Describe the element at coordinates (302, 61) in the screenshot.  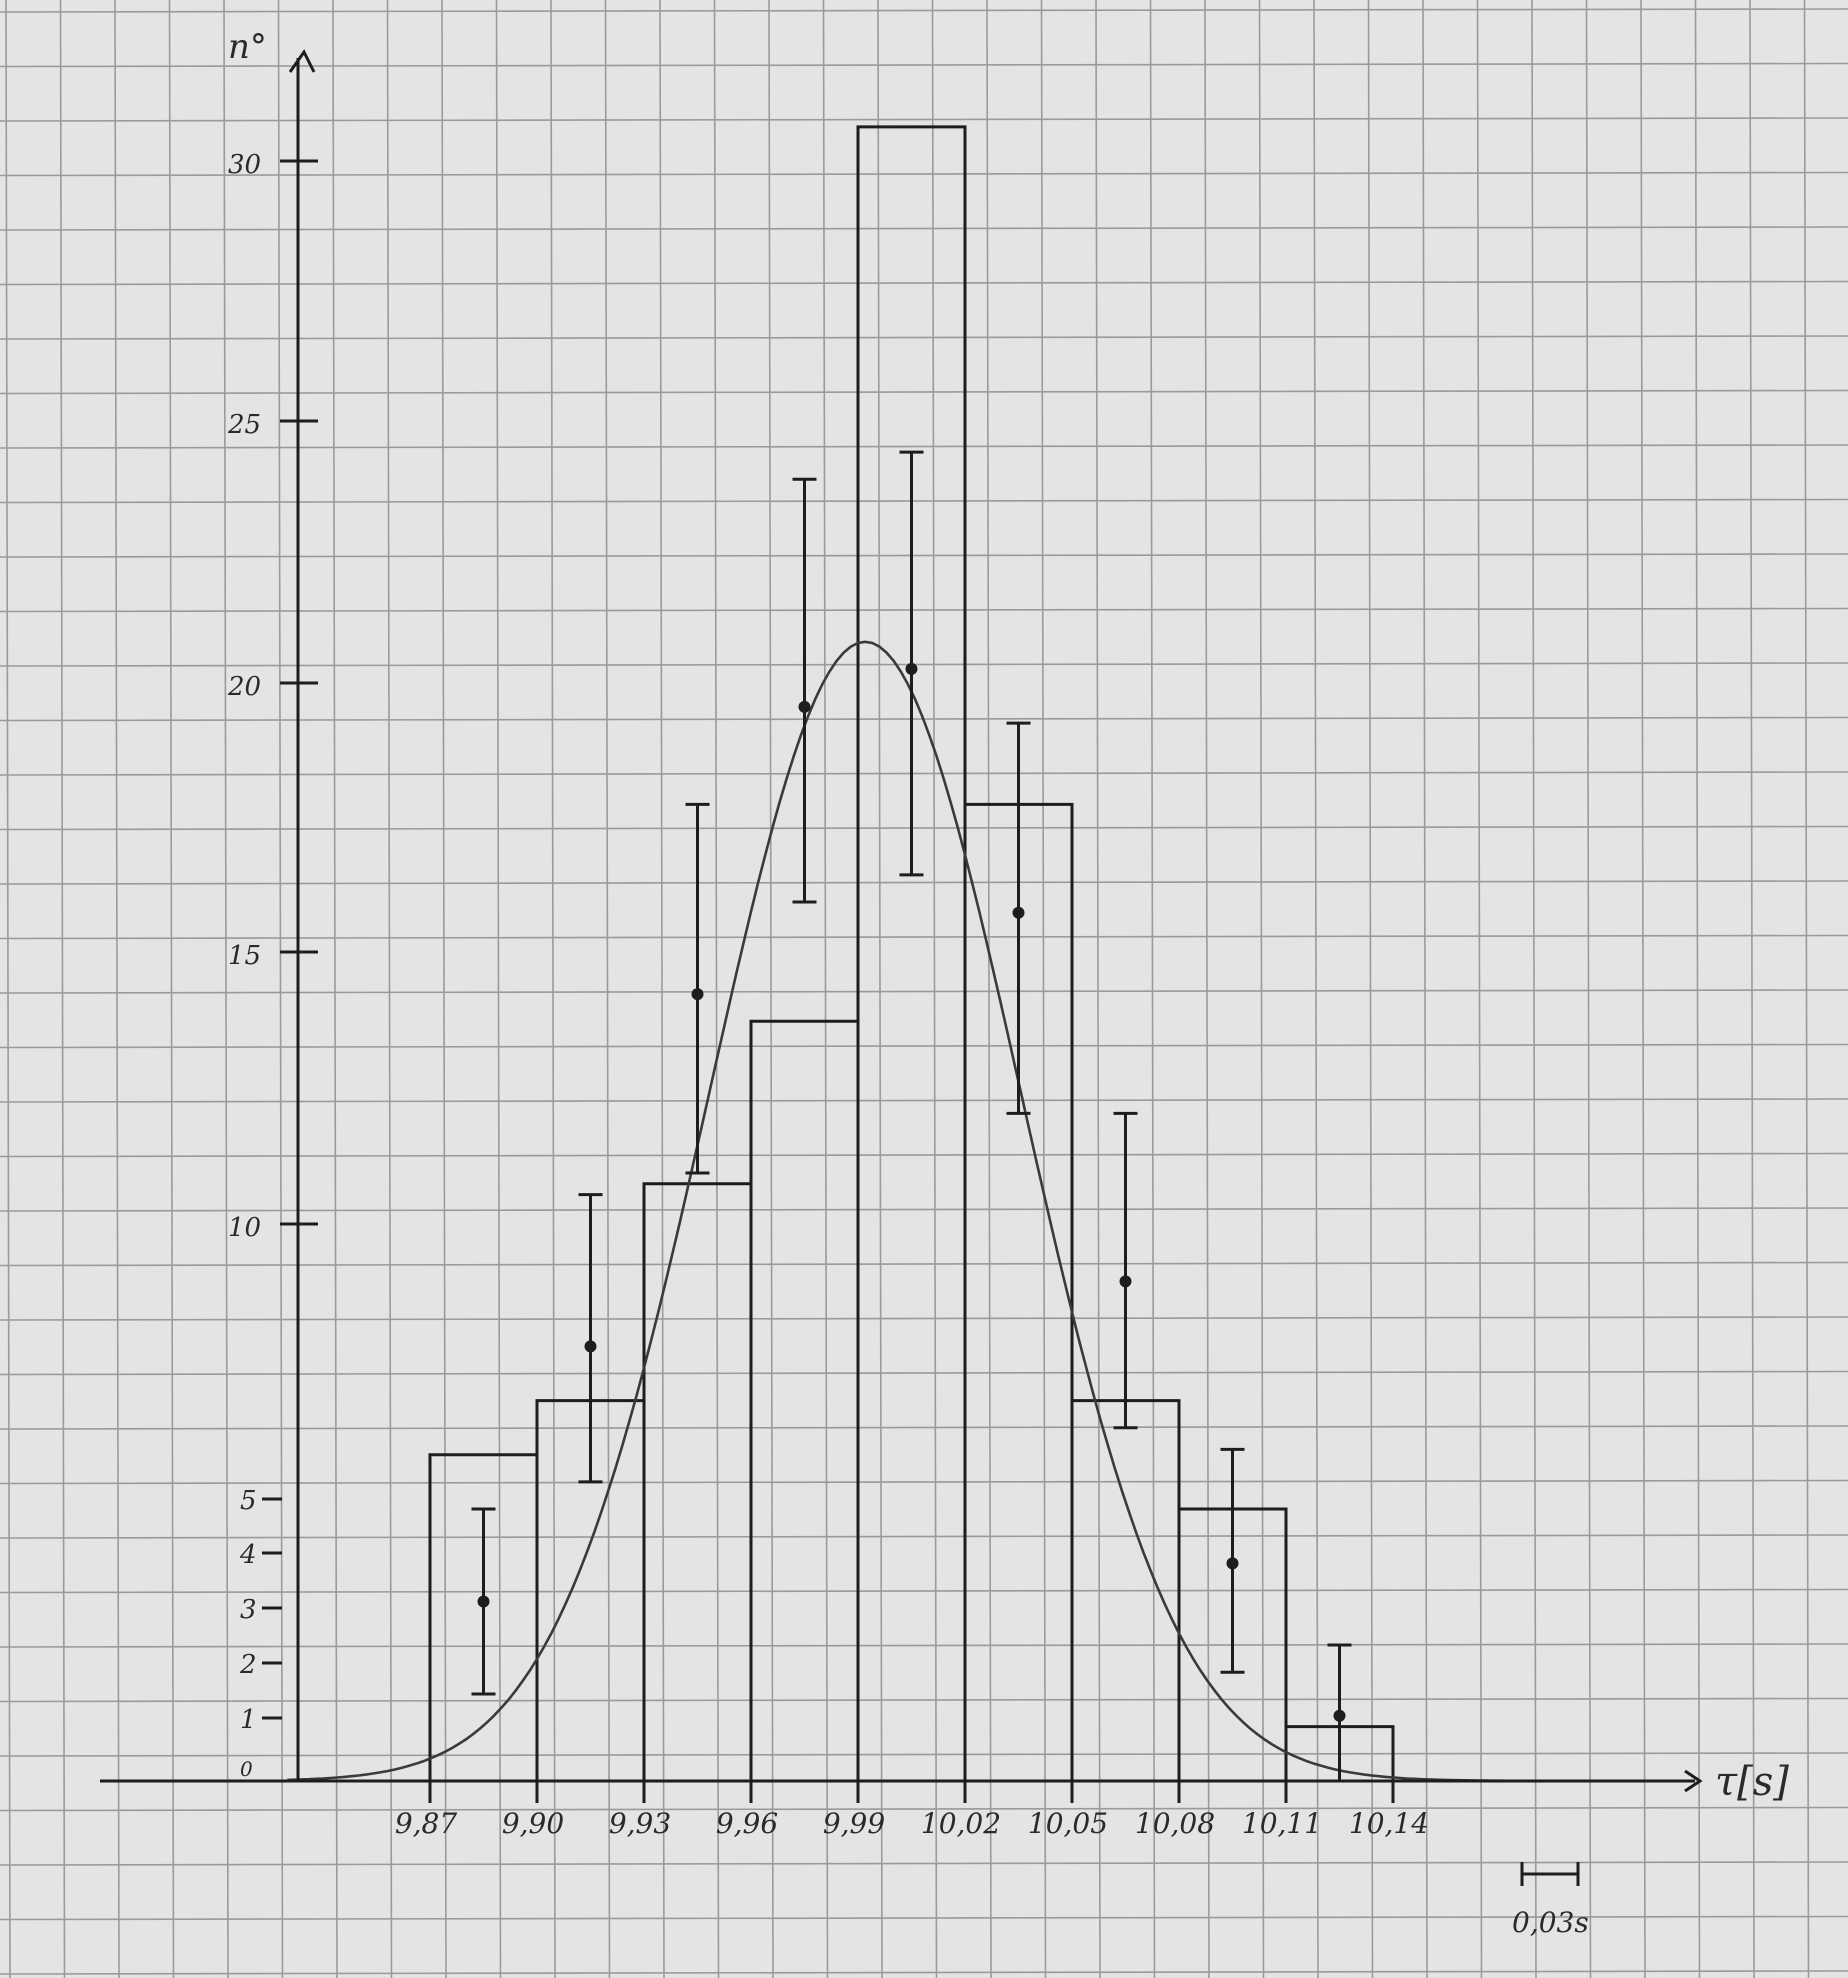
I see `y-axis-arrow-icon` at that location.